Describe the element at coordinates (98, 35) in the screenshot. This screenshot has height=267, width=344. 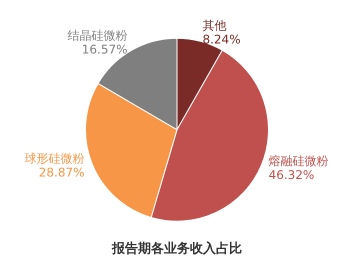
I see `slice-label: 结晶硅微粉` at that location.